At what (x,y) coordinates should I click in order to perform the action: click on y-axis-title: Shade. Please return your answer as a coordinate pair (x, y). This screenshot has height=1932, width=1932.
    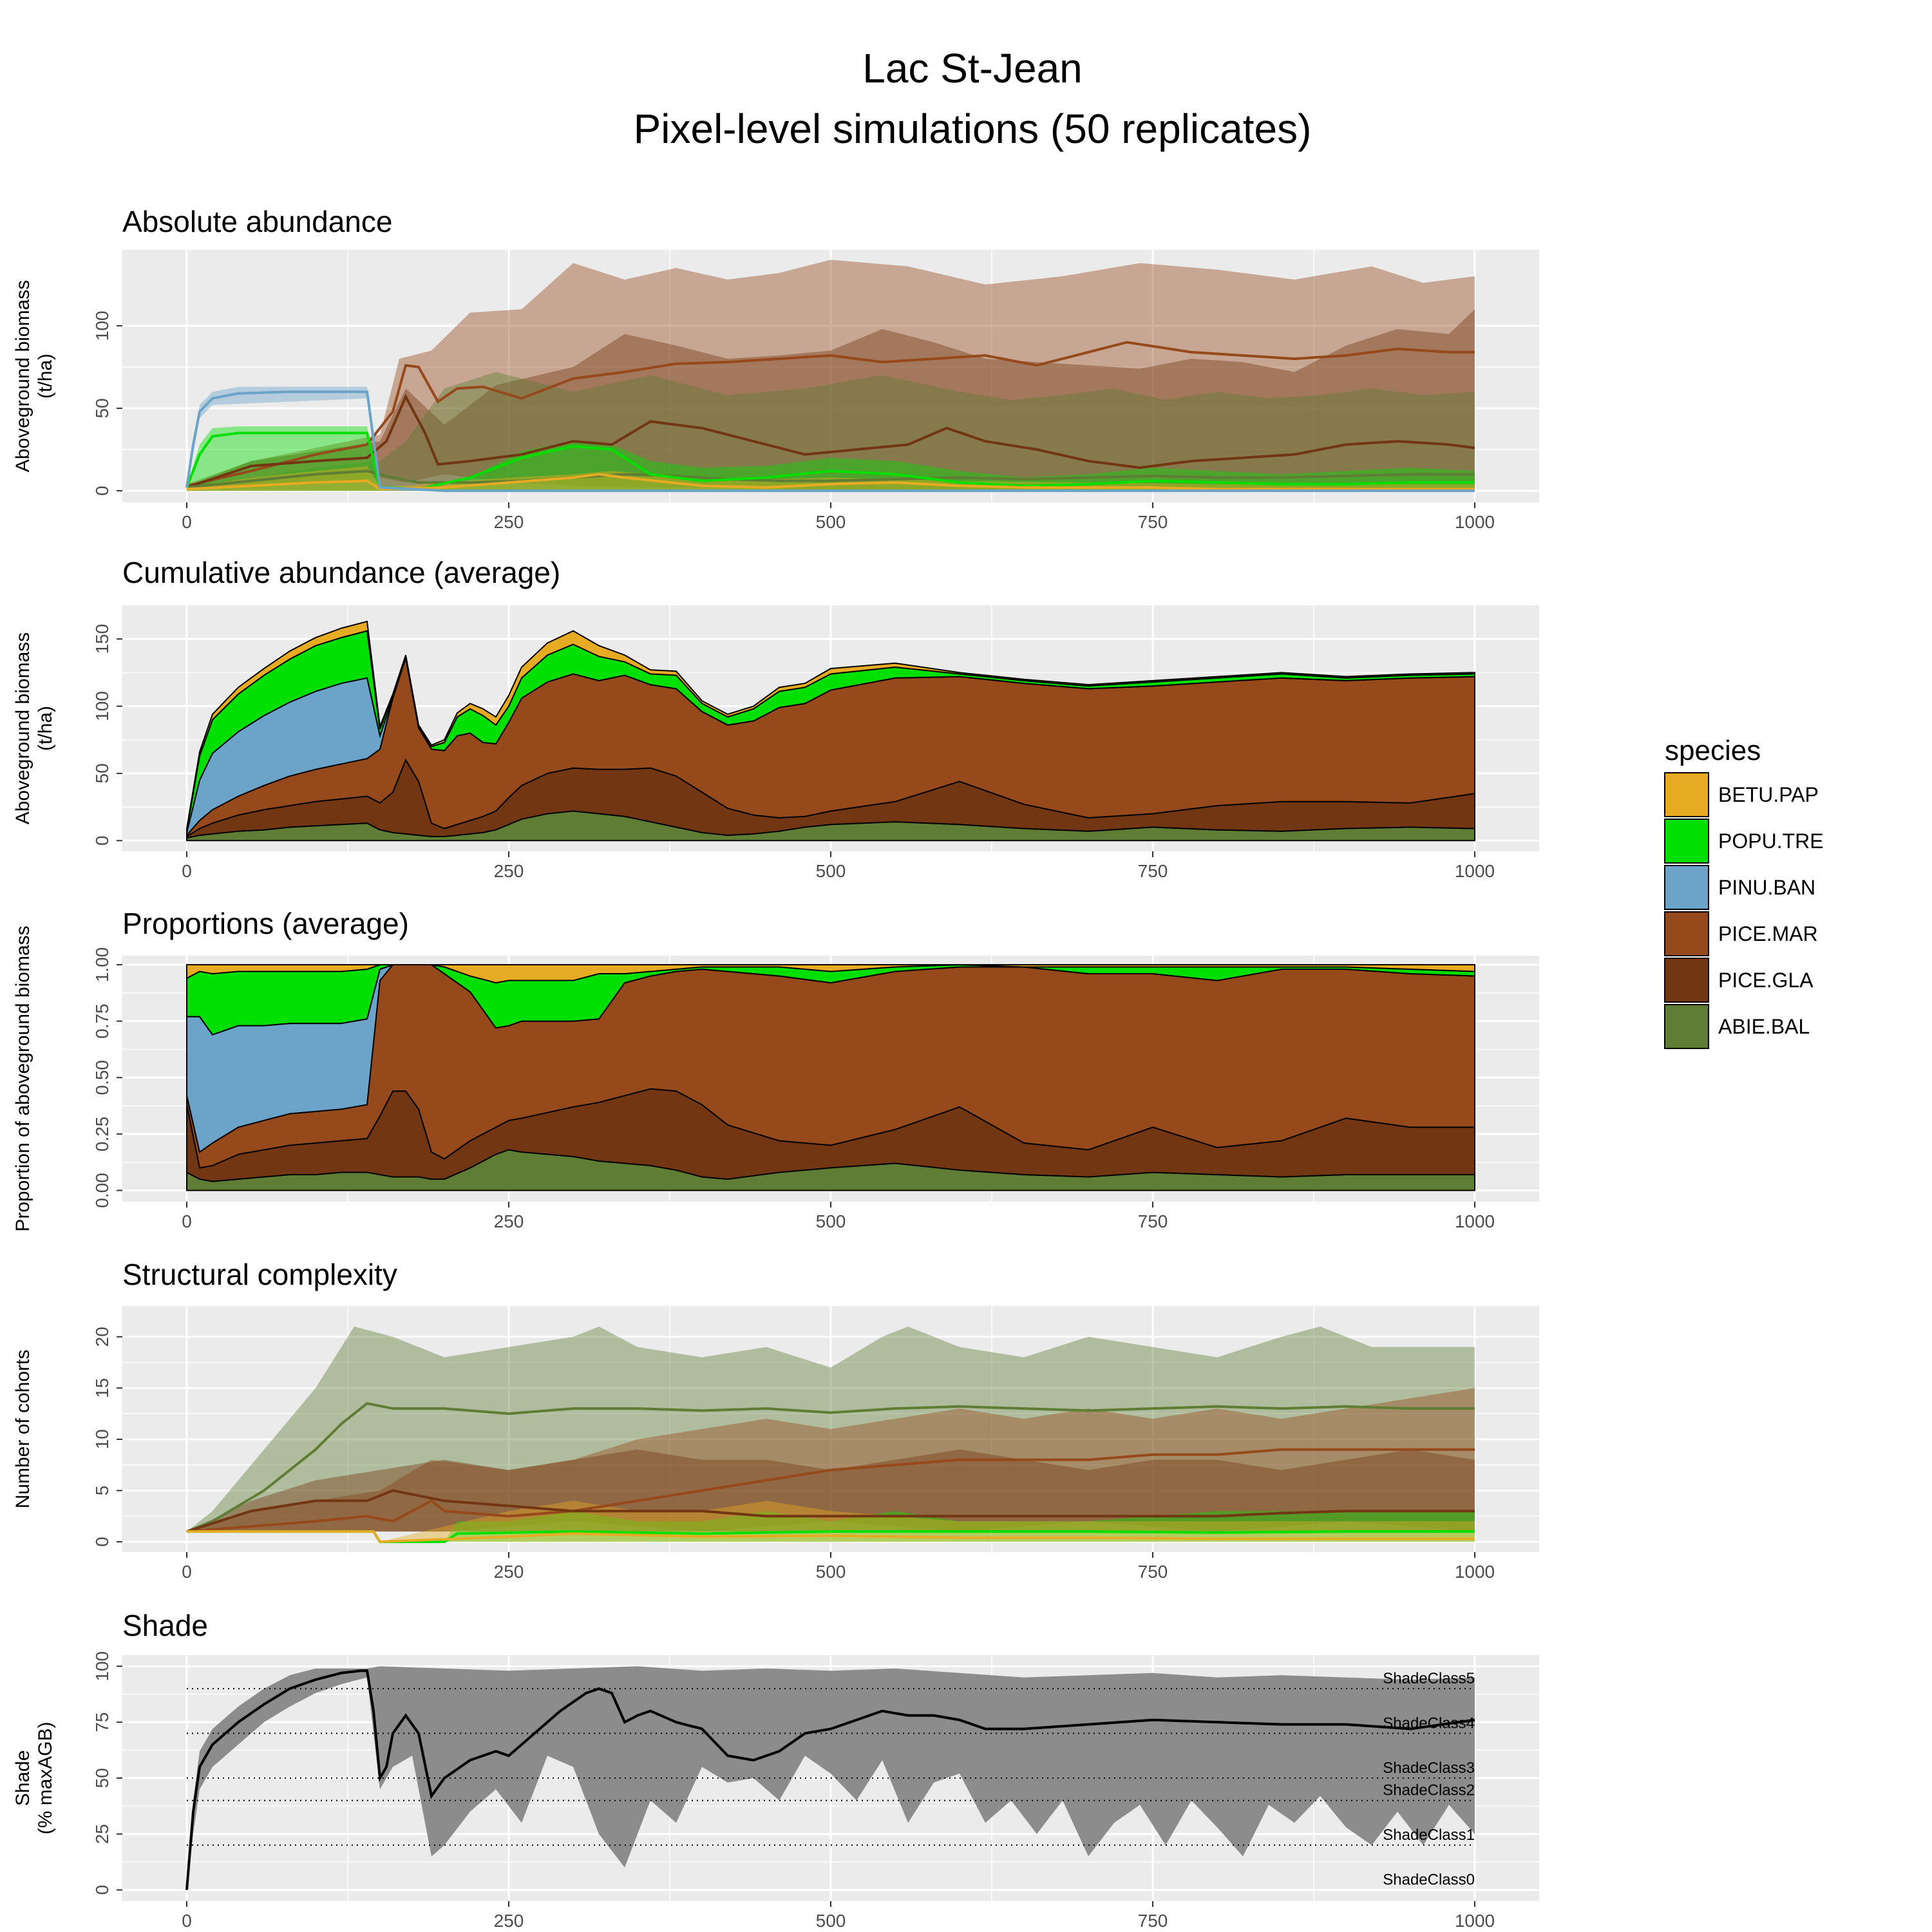
    Looking at the image, I should click on (22, 1778).